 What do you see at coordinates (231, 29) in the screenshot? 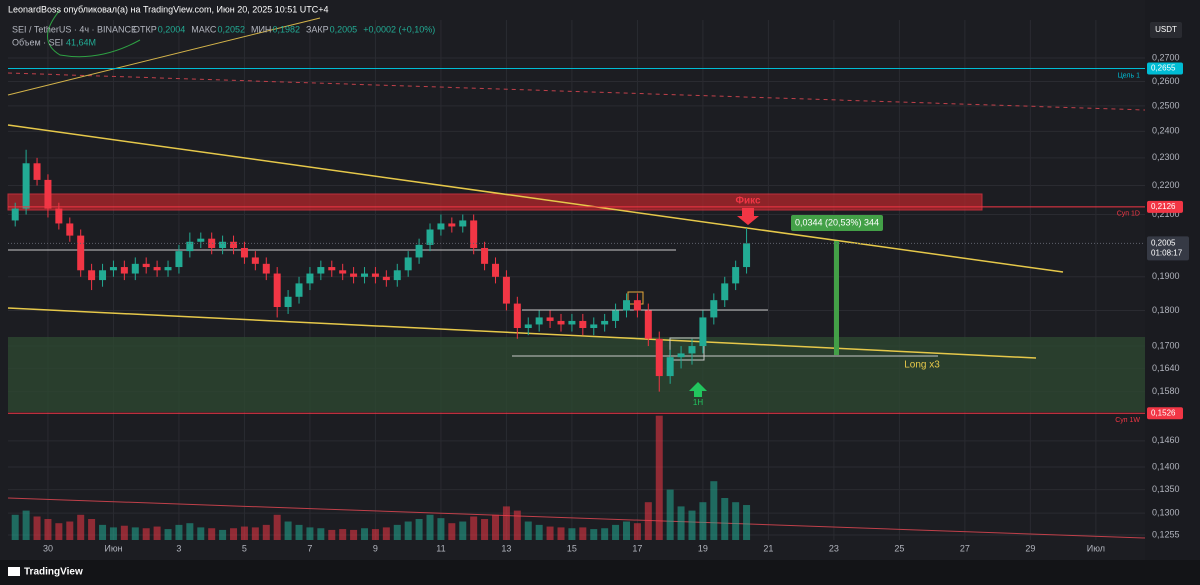
I see `ohlc-value: 0,2052` at bounding box center [231, 29].